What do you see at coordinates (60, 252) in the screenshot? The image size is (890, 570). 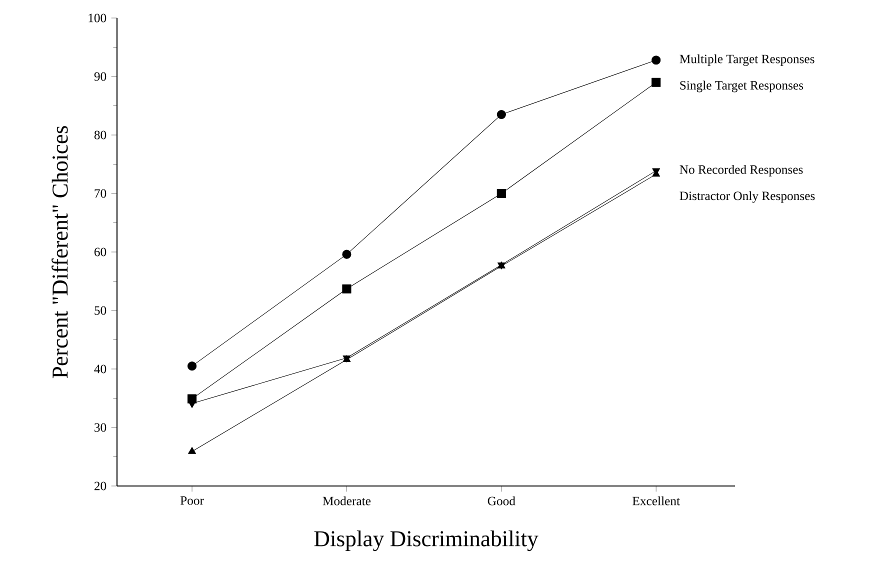 I see `y-axis-title: Percent "Different" Choices` at bounding box center [60, 252].